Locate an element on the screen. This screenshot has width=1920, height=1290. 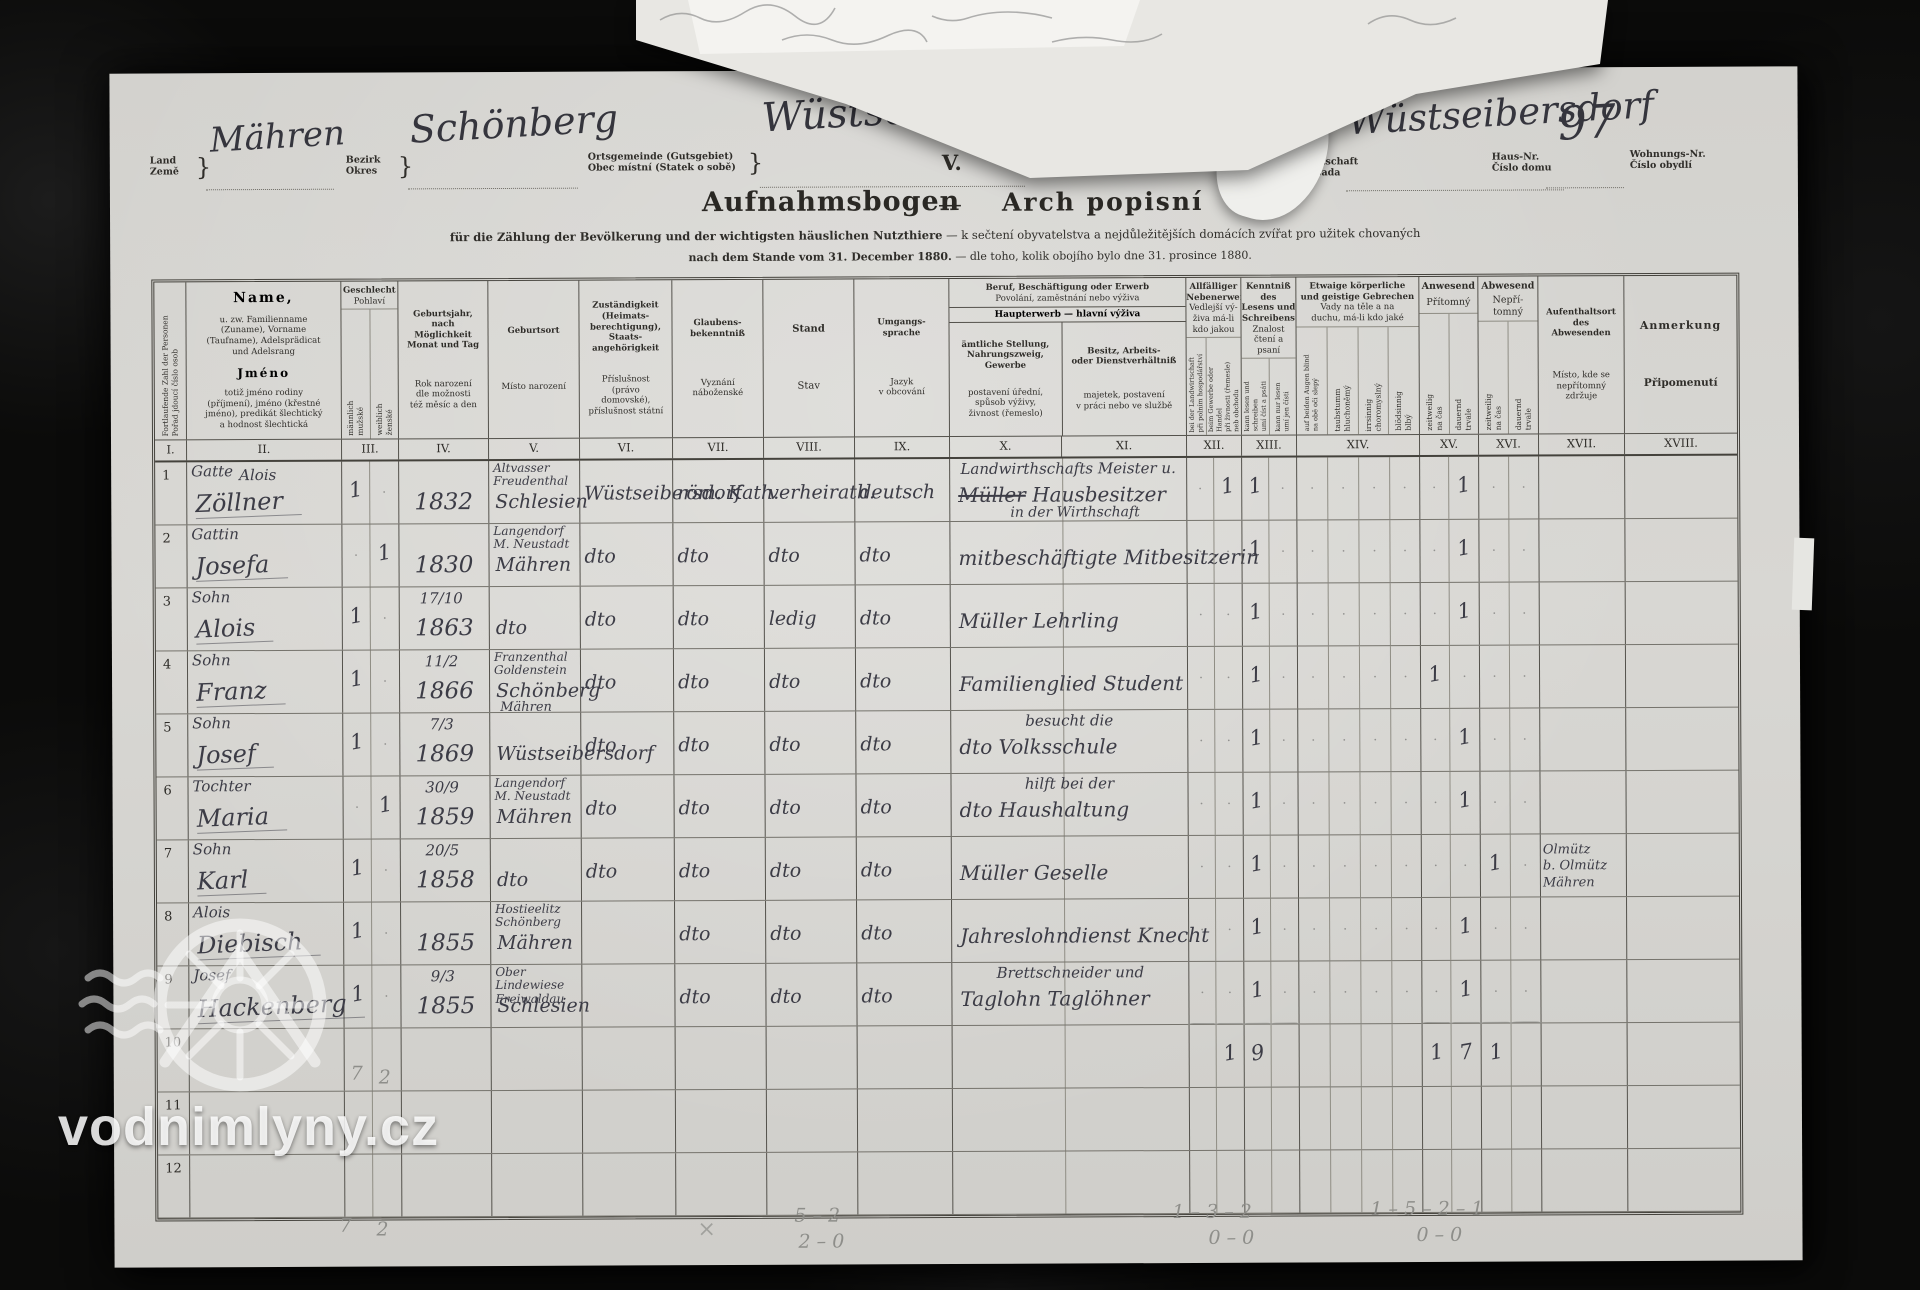
col-header-birthplace: Geburtsort Místo narození is located at coordinates (534, 359).